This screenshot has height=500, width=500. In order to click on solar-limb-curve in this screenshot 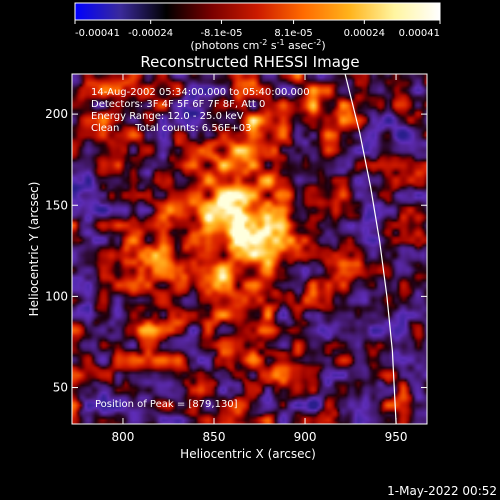, I will do `click(370, 249)`.